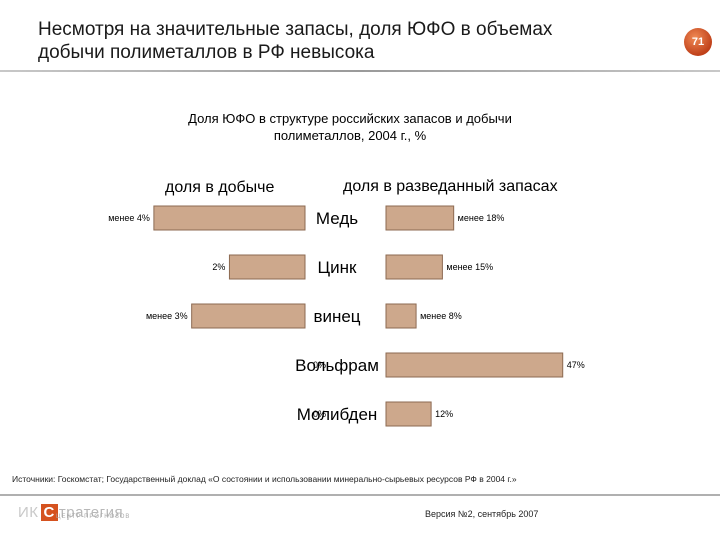 The width and height of the screenshot is (720, 540). Describe the element at coordinates (698, 42) in the screenshot. I see `page-number-badge: 71` at that location.